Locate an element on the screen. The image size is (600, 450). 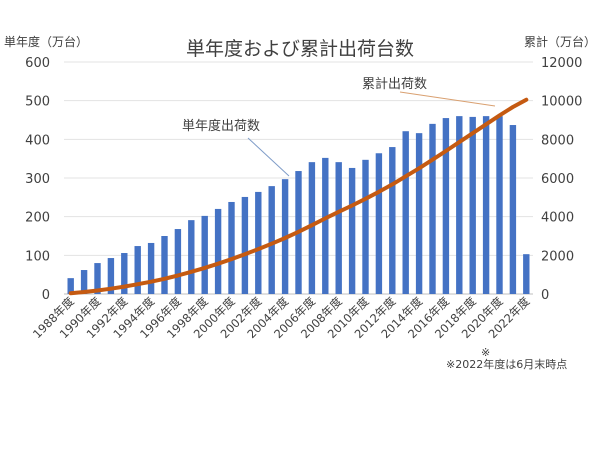
right-axis-label: 累計（万台） is located at coordinates (560, 41).